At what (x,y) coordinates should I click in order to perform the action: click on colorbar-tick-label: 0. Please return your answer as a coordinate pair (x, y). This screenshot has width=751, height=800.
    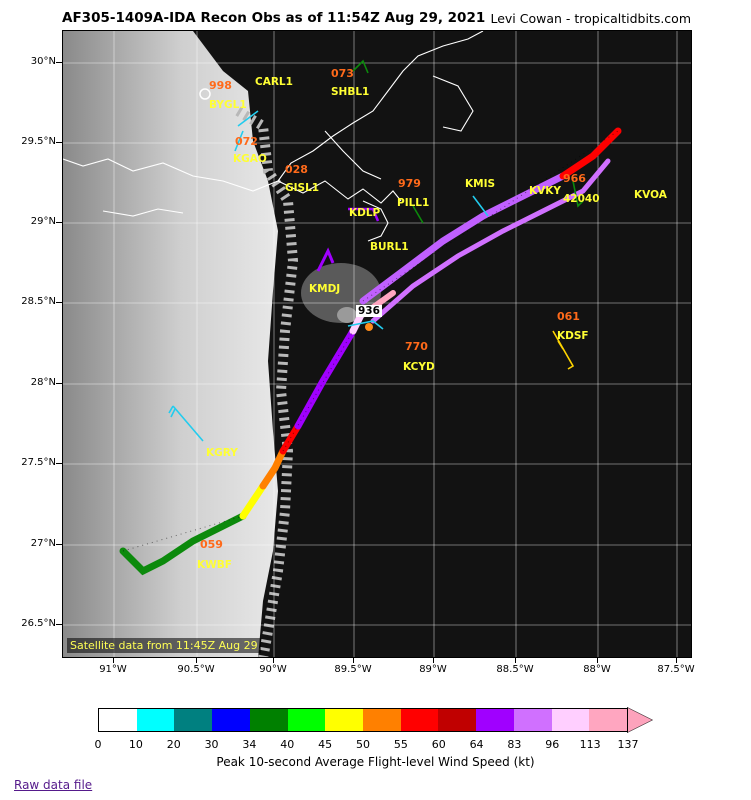
    Looking at the image, I should click on (98, 744).